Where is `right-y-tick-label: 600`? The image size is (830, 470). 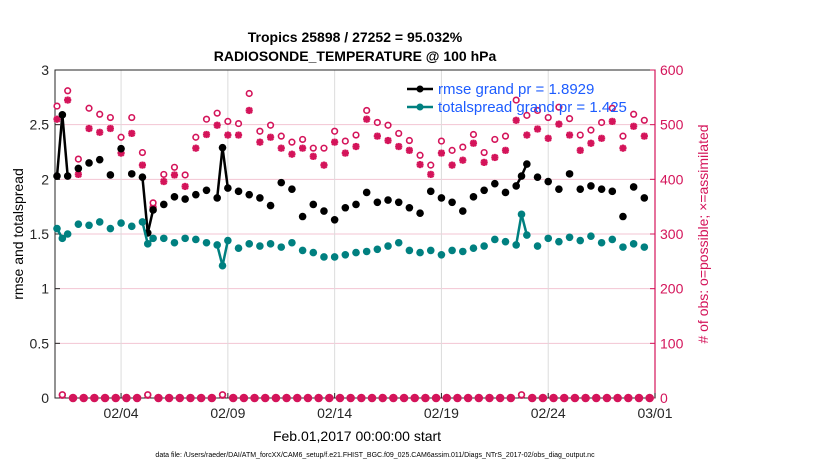 right-y-tick-label: 600 is located at coordinates (672, 70).